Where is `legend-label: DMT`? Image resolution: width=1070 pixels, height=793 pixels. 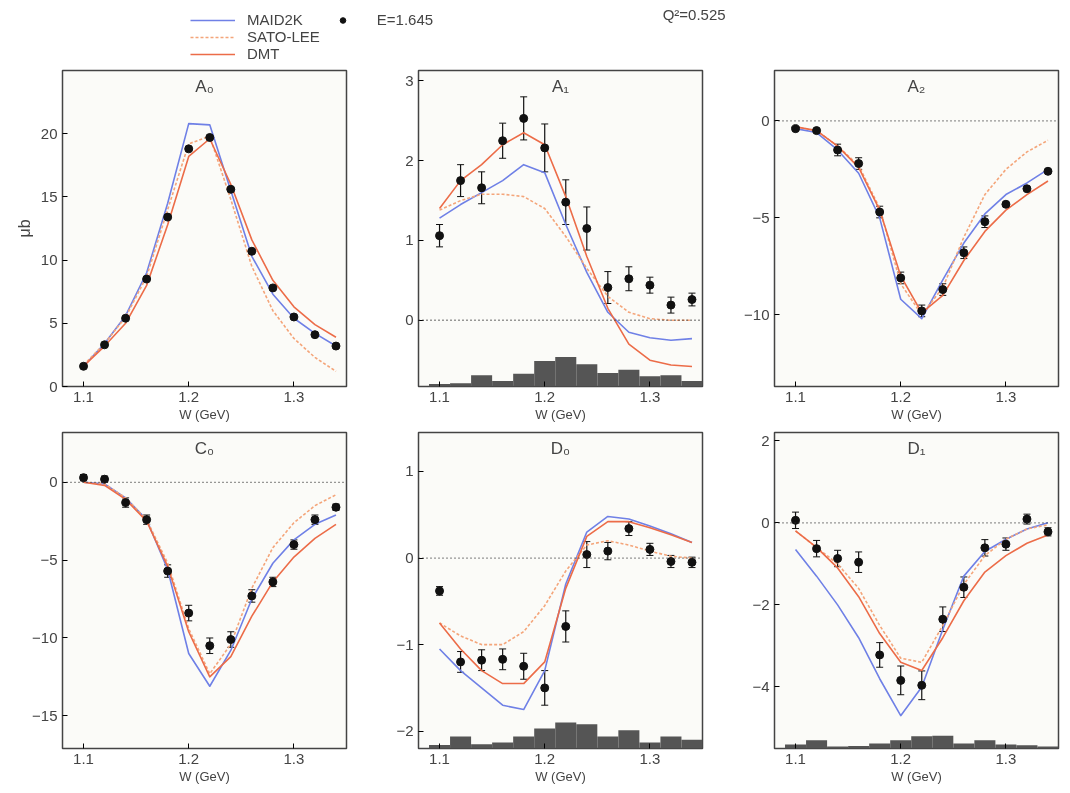
legend-label: DMT is located at coordinates (263, 53).